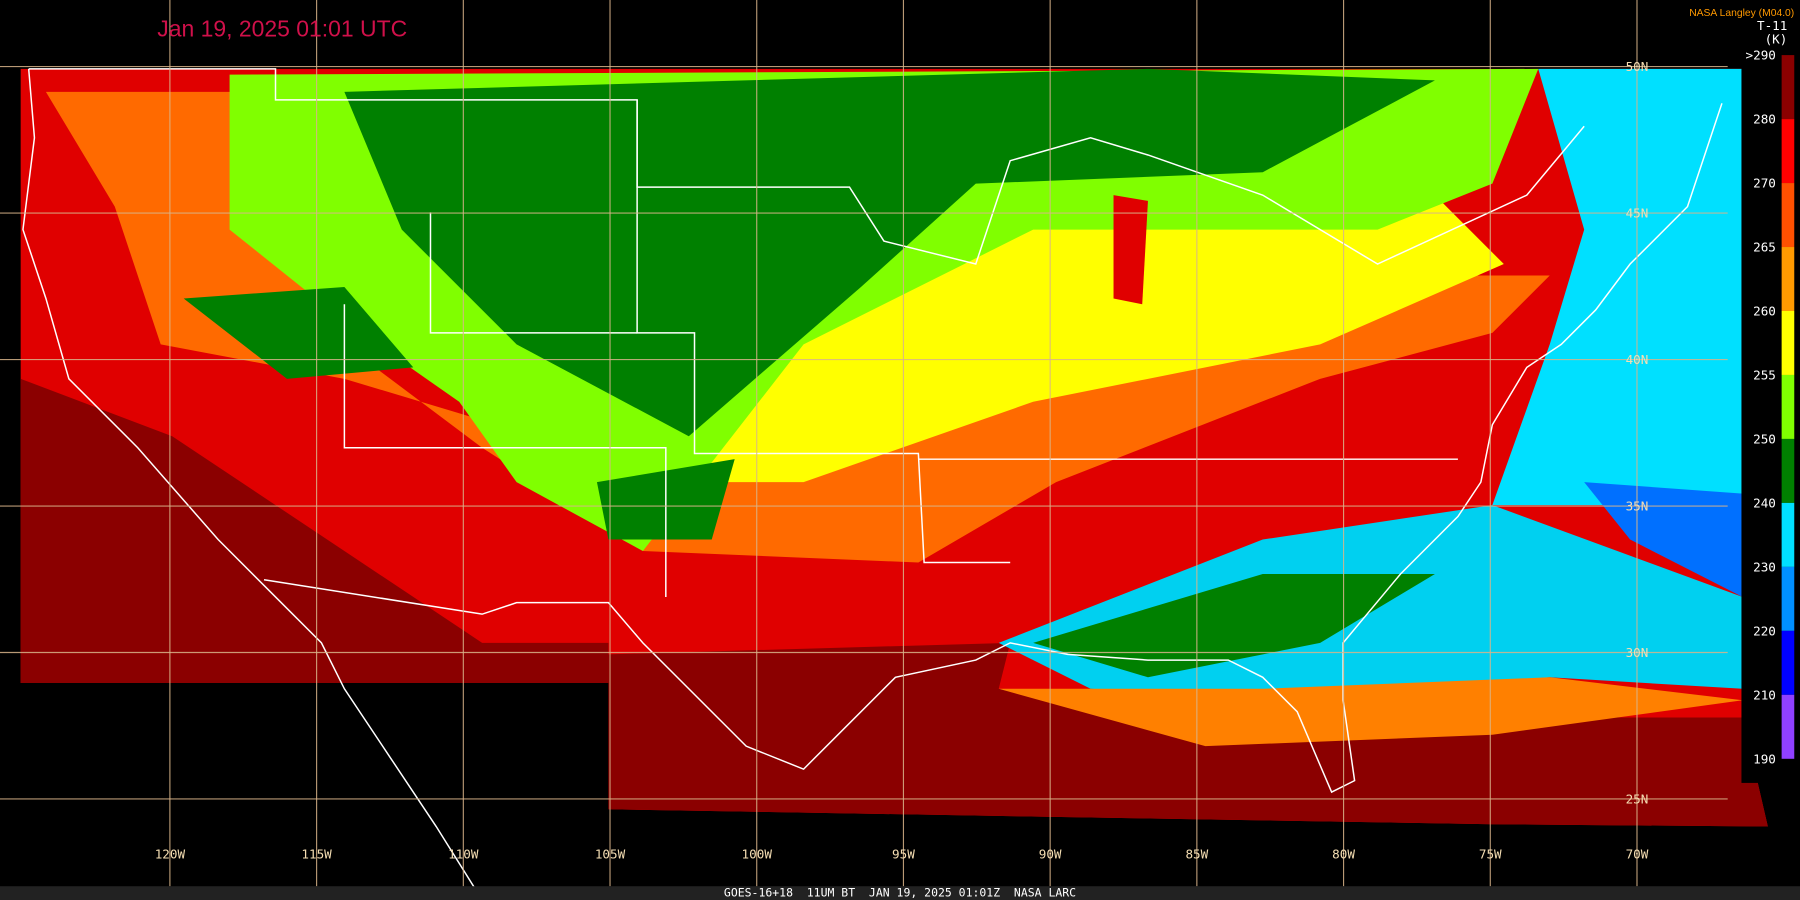 This screenshot has height=900, width=1800. Describe the element at coordinates (1772, 25) in the screenshot. I see `colorbar-title: T-11` at that location.